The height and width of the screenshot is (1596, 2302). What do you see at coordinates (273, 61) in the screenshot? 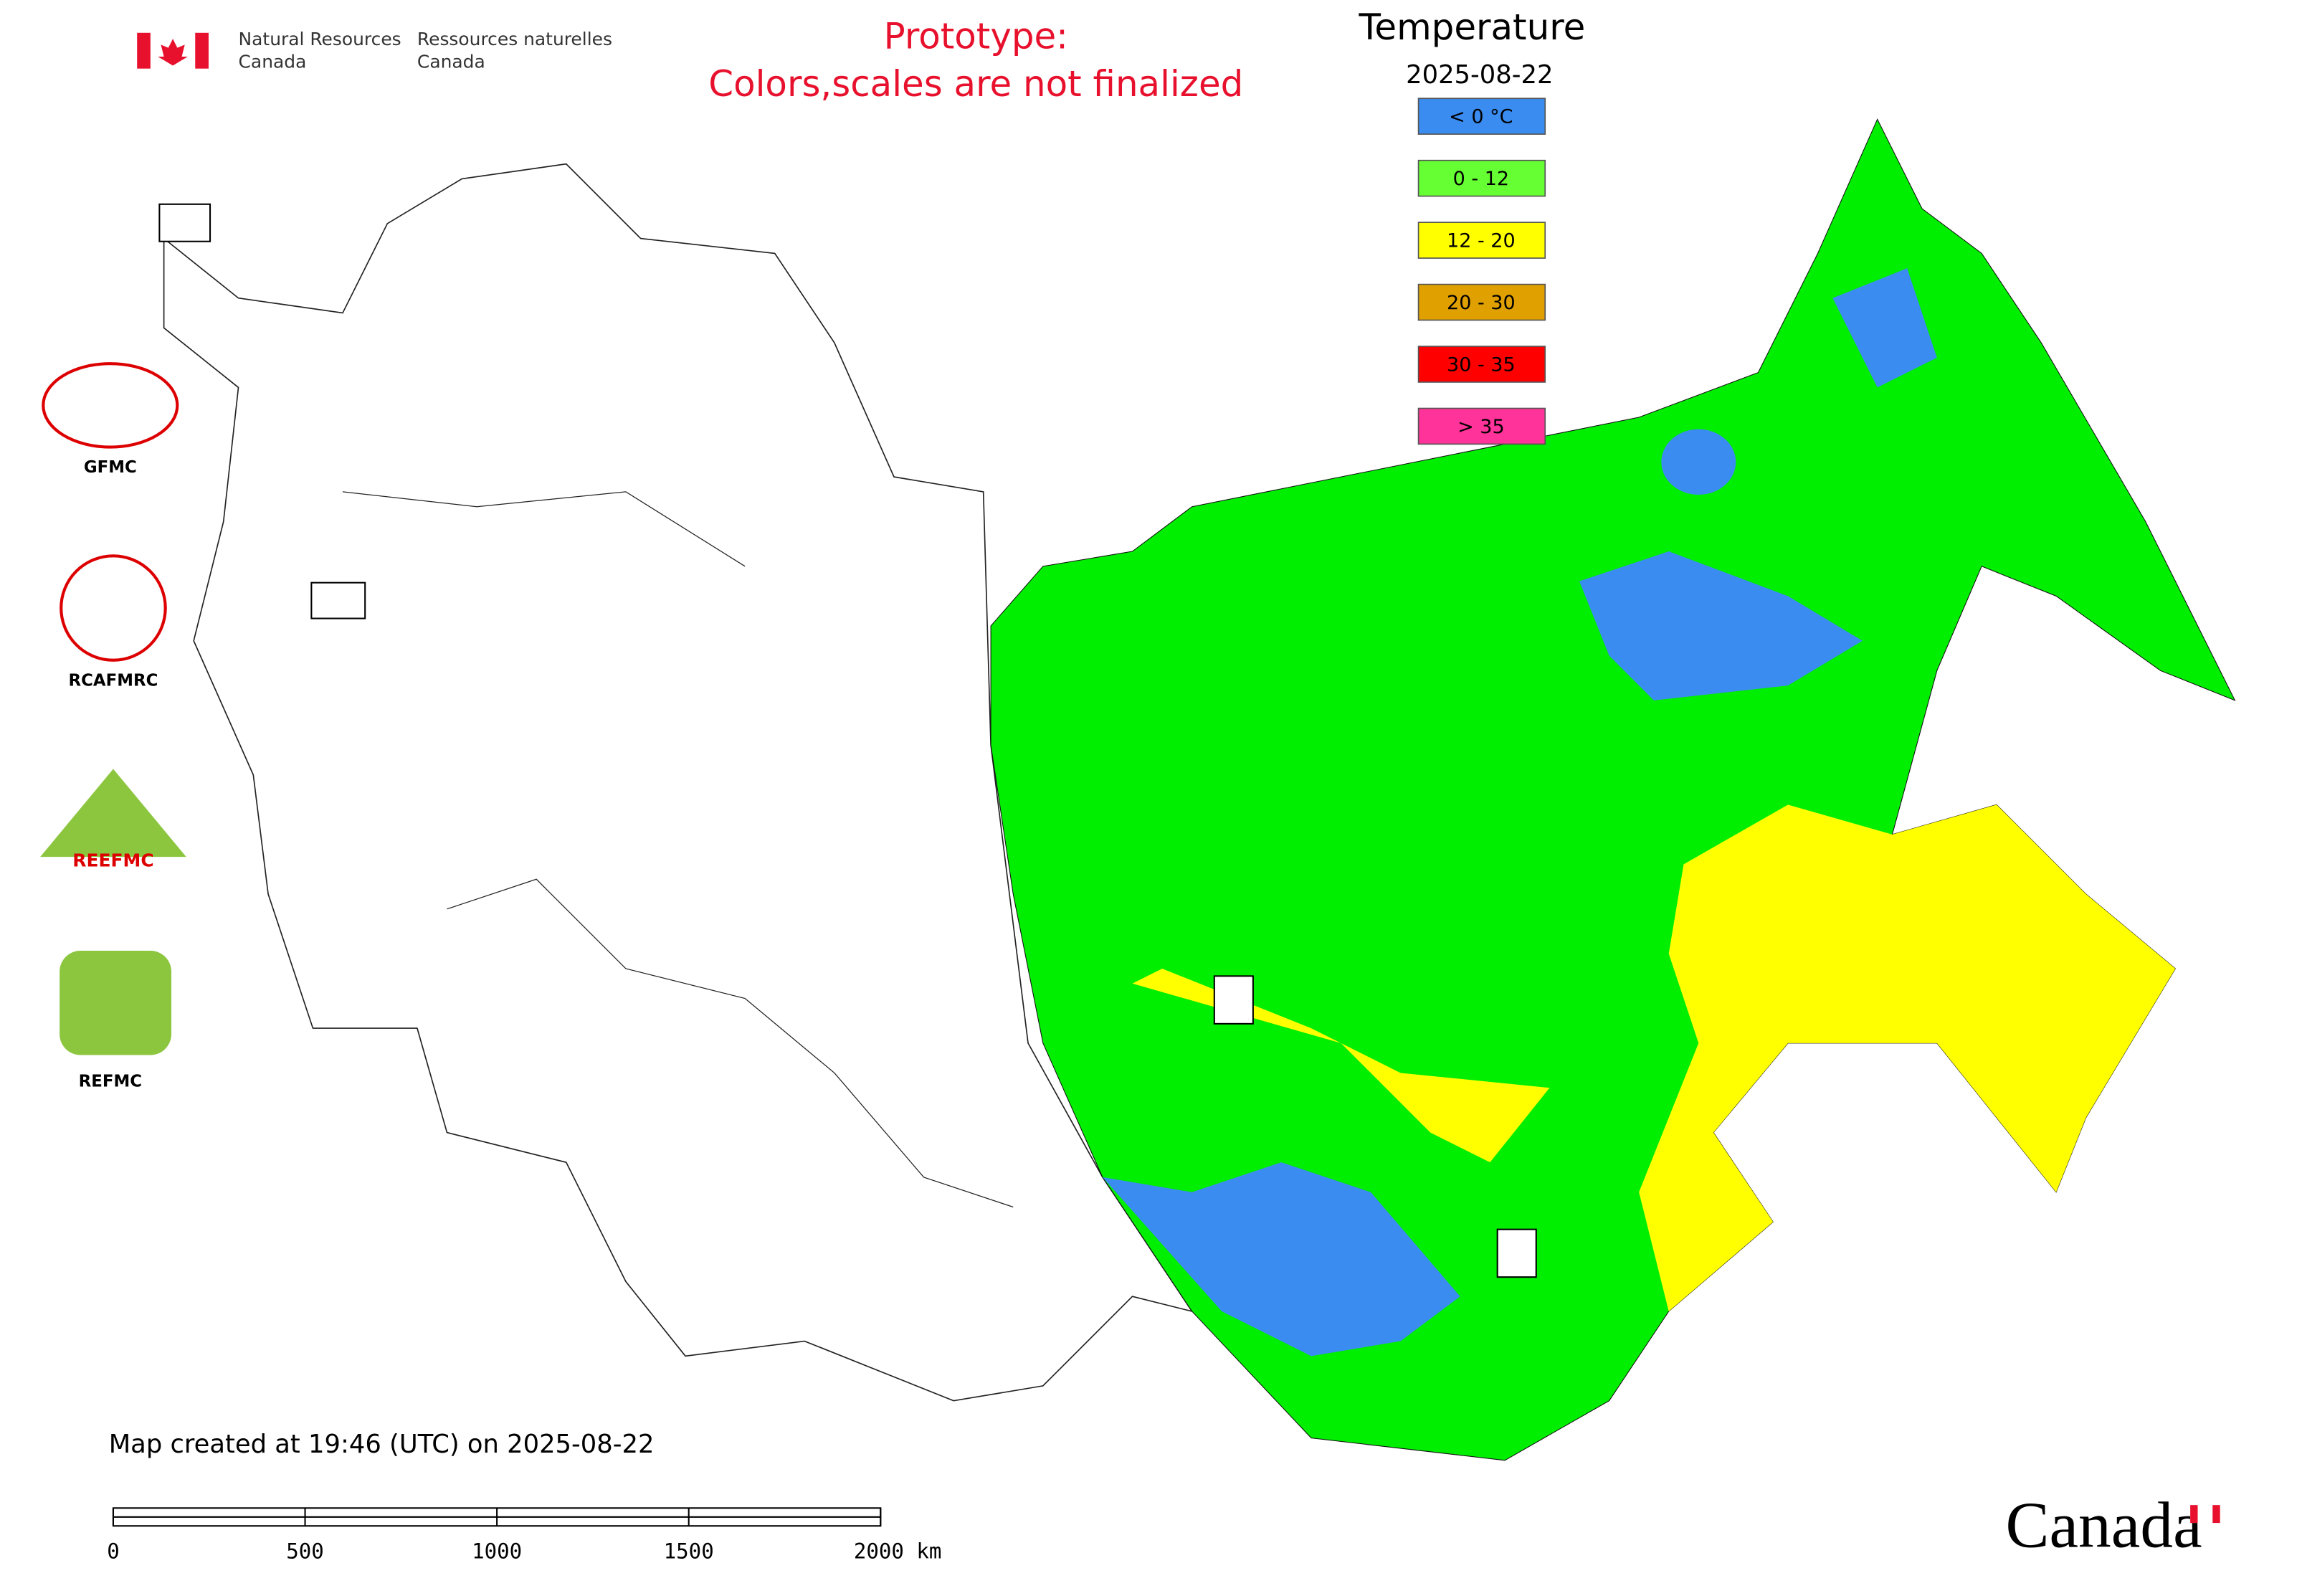
I see `agency-en: Canada` at bounding box center [273, 61].